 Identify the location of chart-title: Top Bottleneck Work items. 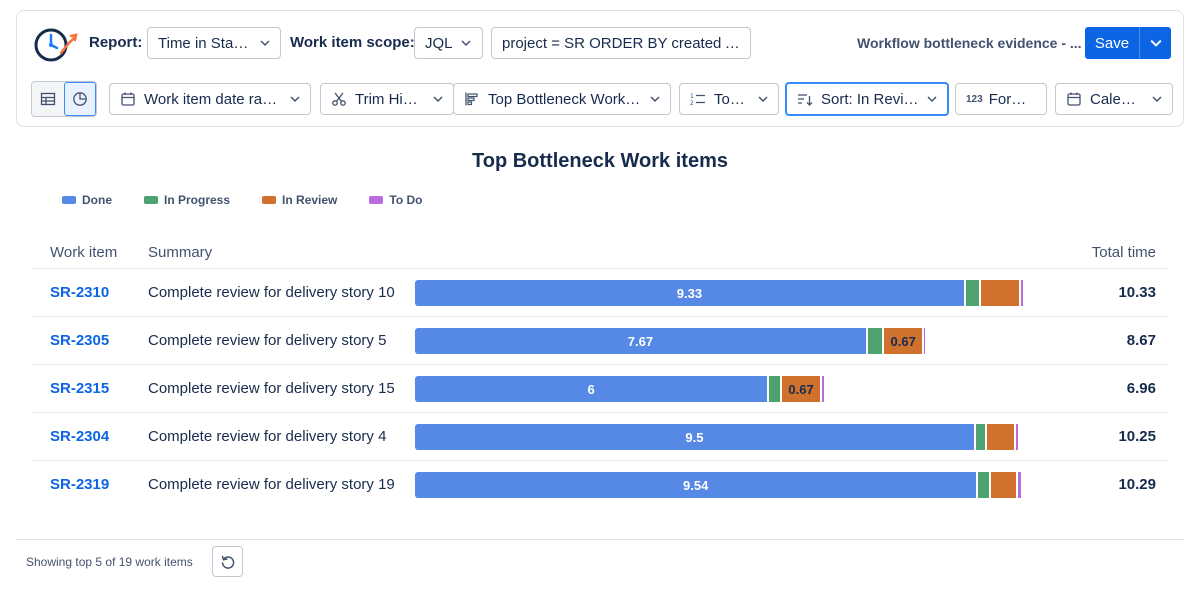
(600, 161).